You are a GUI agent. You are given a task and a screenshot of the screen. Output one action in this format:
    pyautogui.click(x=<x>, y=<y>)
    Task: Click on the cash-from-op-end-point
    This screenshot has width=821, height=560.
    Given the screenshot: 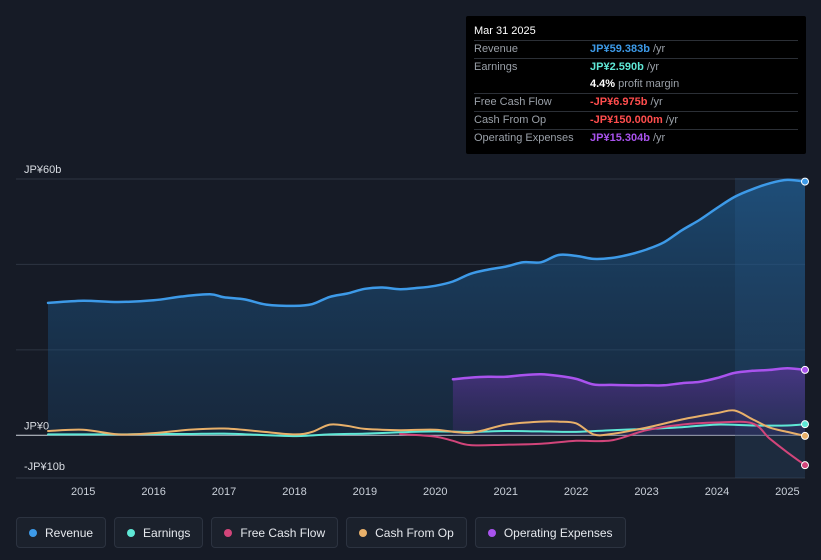 What is the action you would take?
    pyautogui.click(x=805, y=435)
    